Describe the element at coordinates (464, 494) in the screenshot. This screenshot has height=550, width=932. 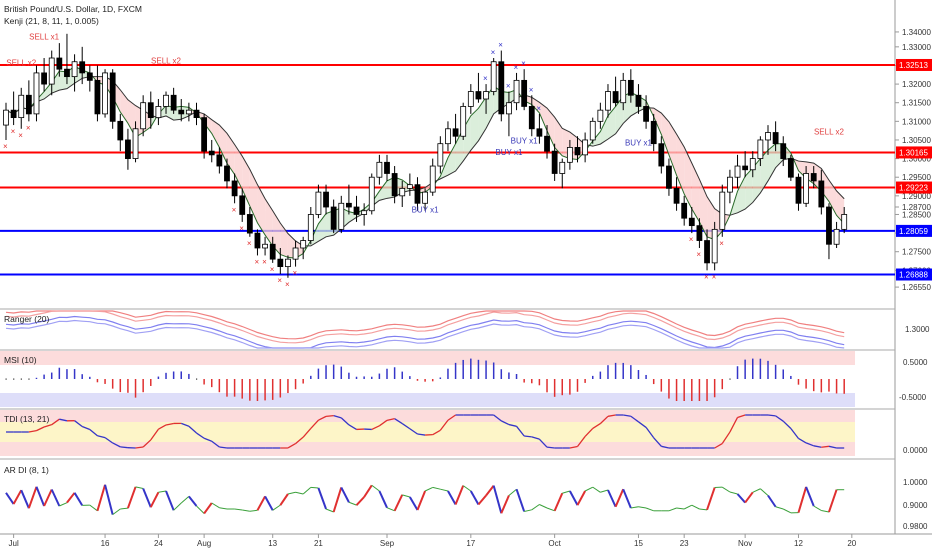
I see `ardi-panel: AR DI (8, 1) 1.0000 0.9000 0.9800` at that location.